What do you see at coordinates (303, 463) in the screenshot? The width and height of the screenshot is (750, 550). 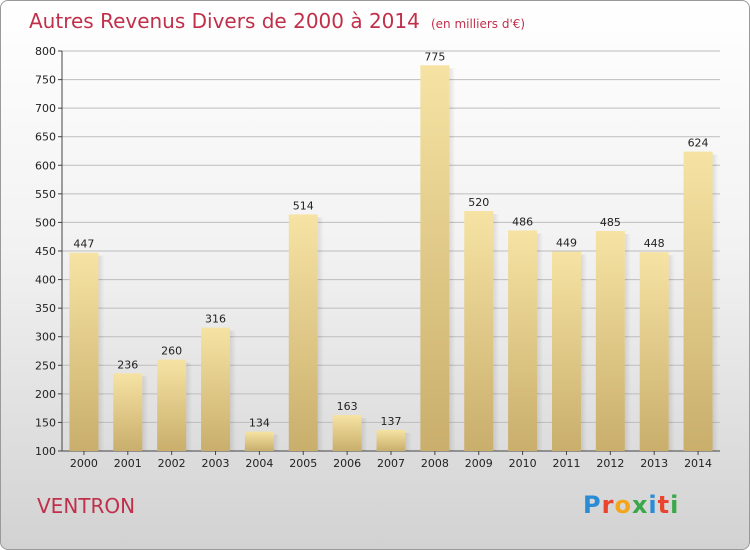 I see `x-tick-label: 2005` at bounding box center [303, 463].